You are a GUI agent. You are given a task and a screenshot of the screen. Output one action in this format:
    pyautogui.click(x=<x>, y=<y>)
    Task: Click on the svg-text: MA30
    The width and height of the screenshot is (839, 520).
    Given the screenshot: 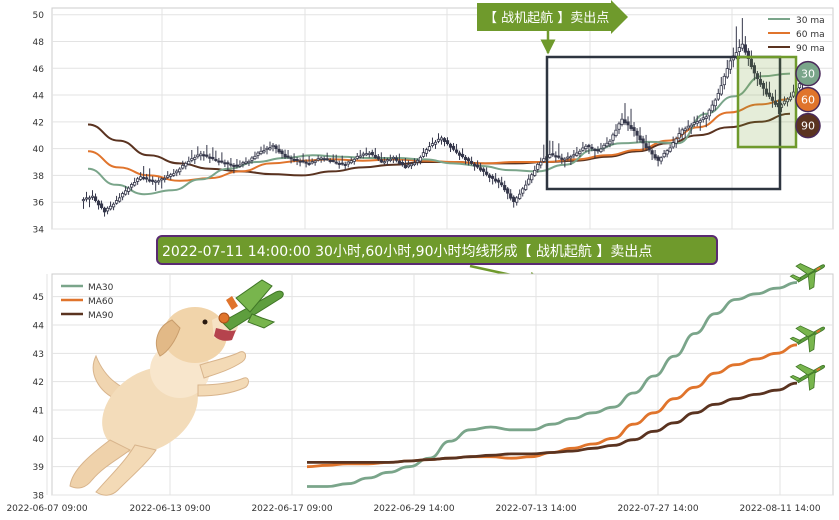 What is the action you would take?
    pyautogui.click(x=101, y=288)
    